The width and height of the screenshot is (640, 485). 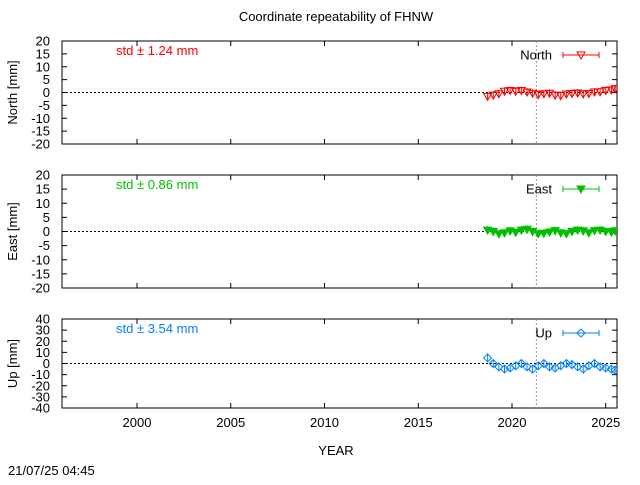 What do you see at coordinates (539, 189) in the screenshot?
I see `east-legend-label: East` at bounding box center [539, 189].